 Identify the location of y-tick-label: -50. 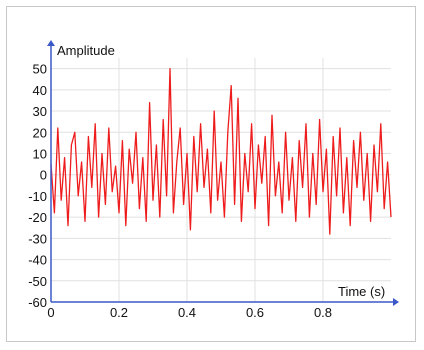
(37, 281).